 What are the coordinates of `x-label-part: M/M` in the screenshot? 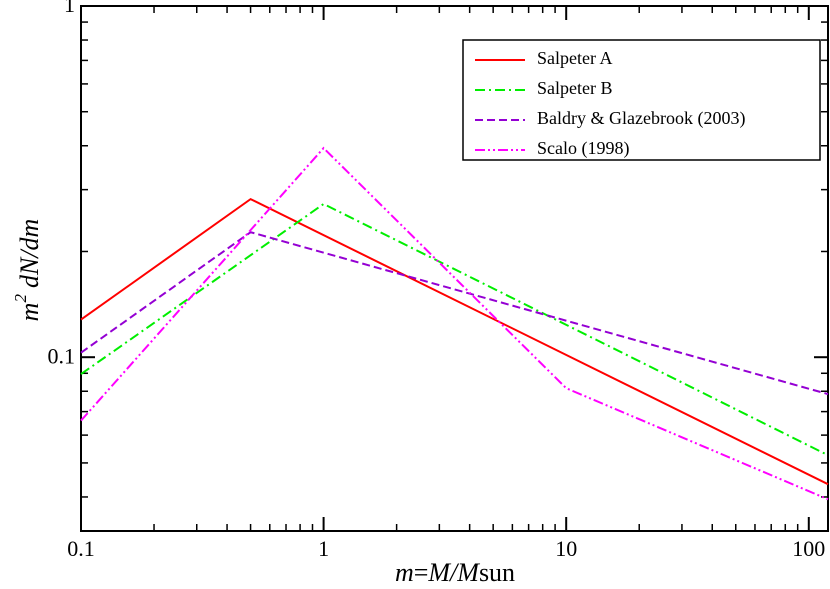 It's located at (453, 572).